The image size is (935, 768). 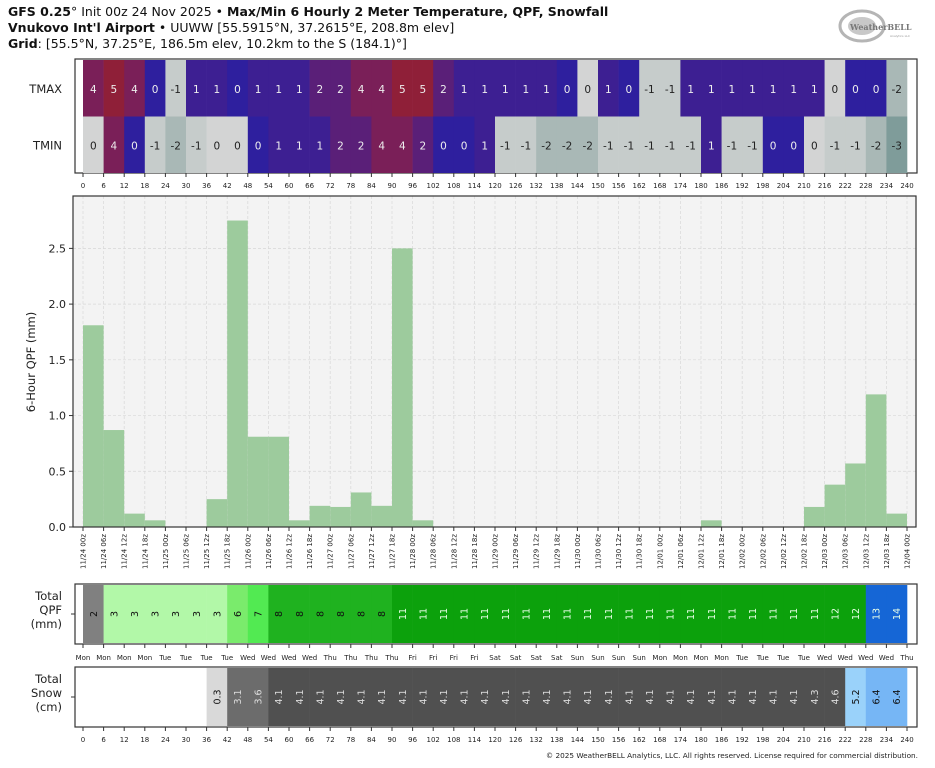 What do you see at coordinates (84, 551) in the screenshot?
I see `date-tick-label: 11/24 00z` at bounding box center [84, 551].